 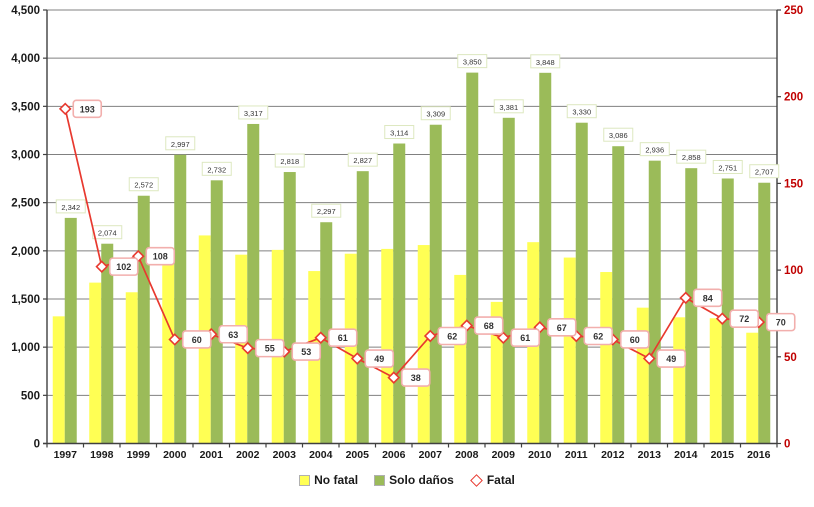 What do you see at coordinates (781, 323) in the screenshot?
I see `svg-text: 70` at bounding box center [781, 323].